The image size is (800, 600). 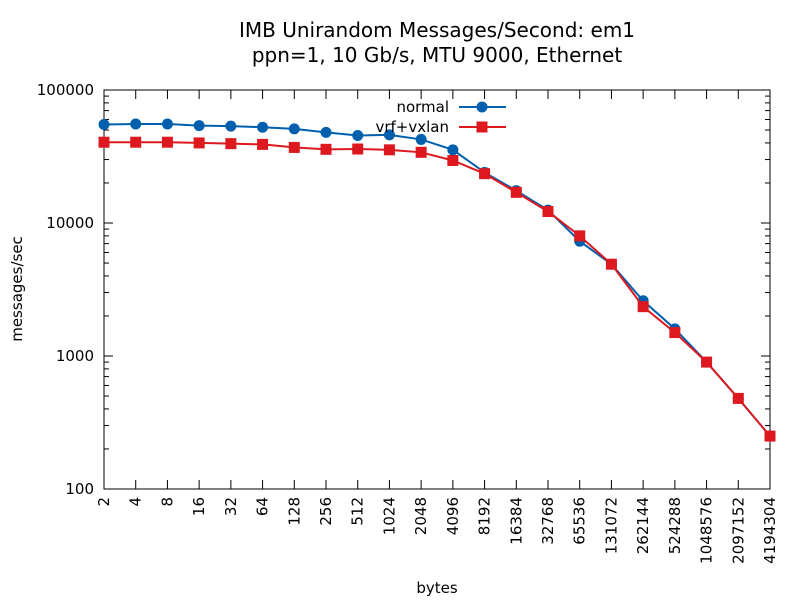 I want to click on x-tick-label: 512, so click(x=358, y=511).